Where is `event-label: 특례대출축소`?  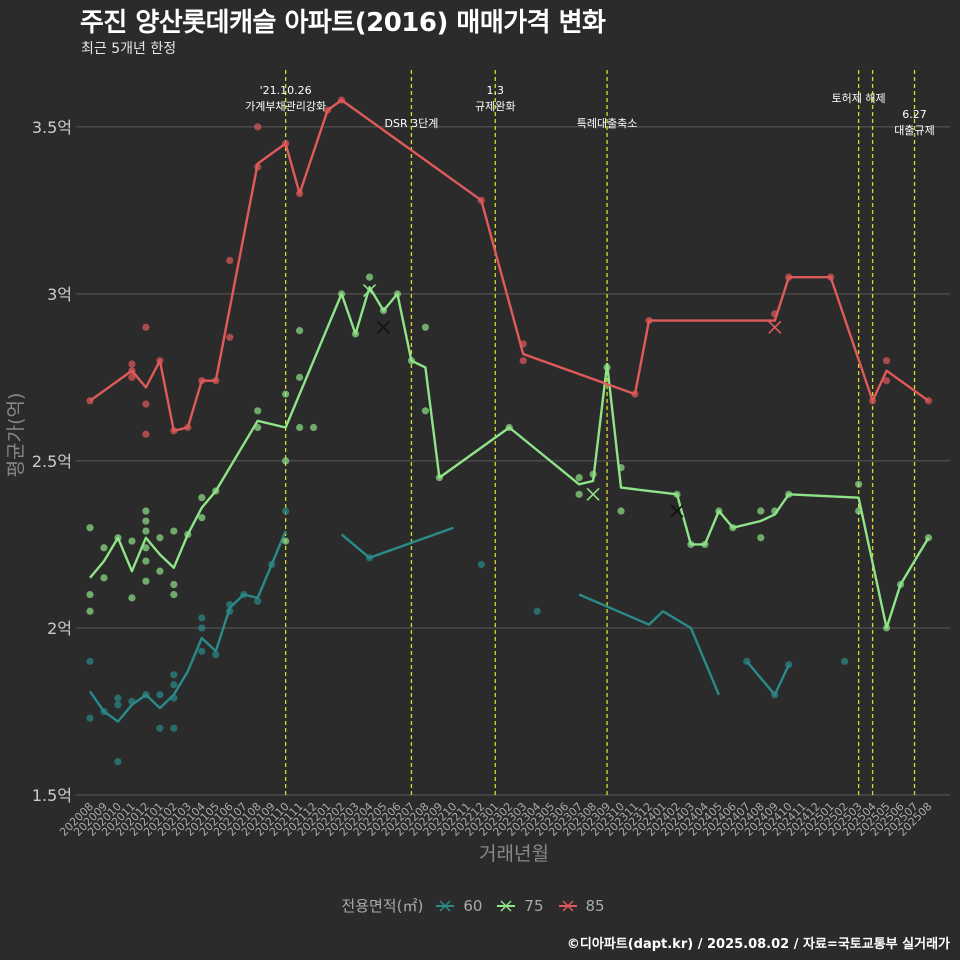 event-label: 특례대출축소 is located at coordinates (607, 123).